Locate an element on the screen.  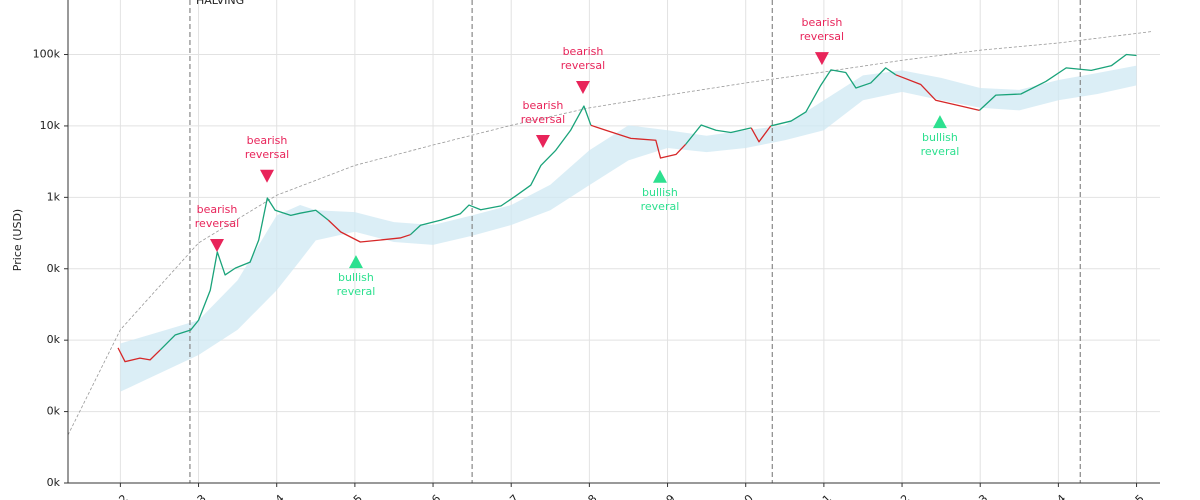
x-tick-label: 2018 is located at coordinates (585, 496).